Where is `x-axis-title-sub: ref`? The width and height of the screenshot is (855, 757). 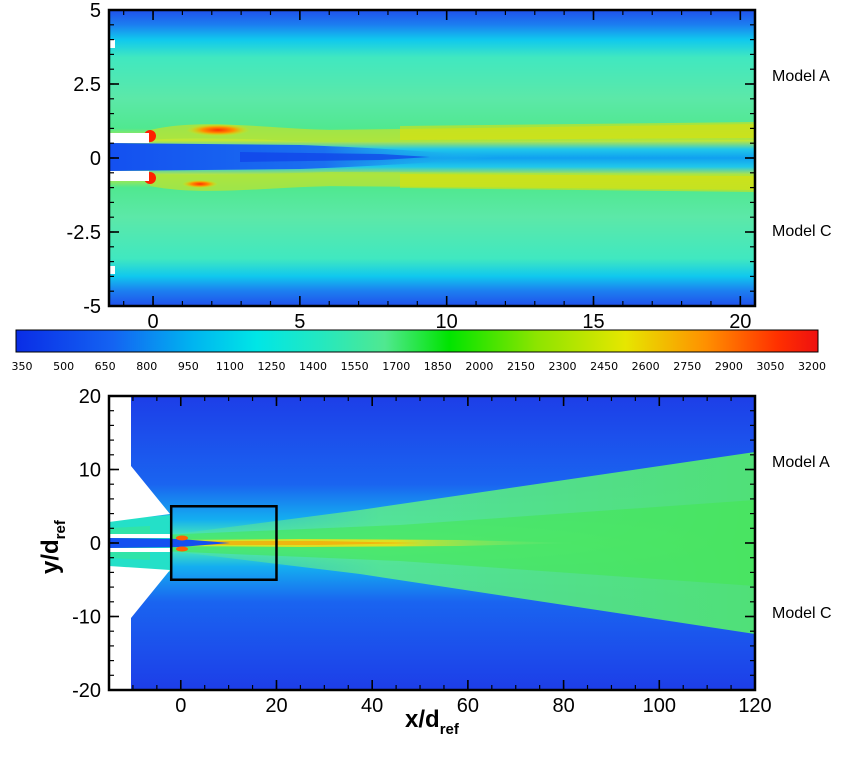 x-axis-title-sub: ref is located at coordinates (450, 729).